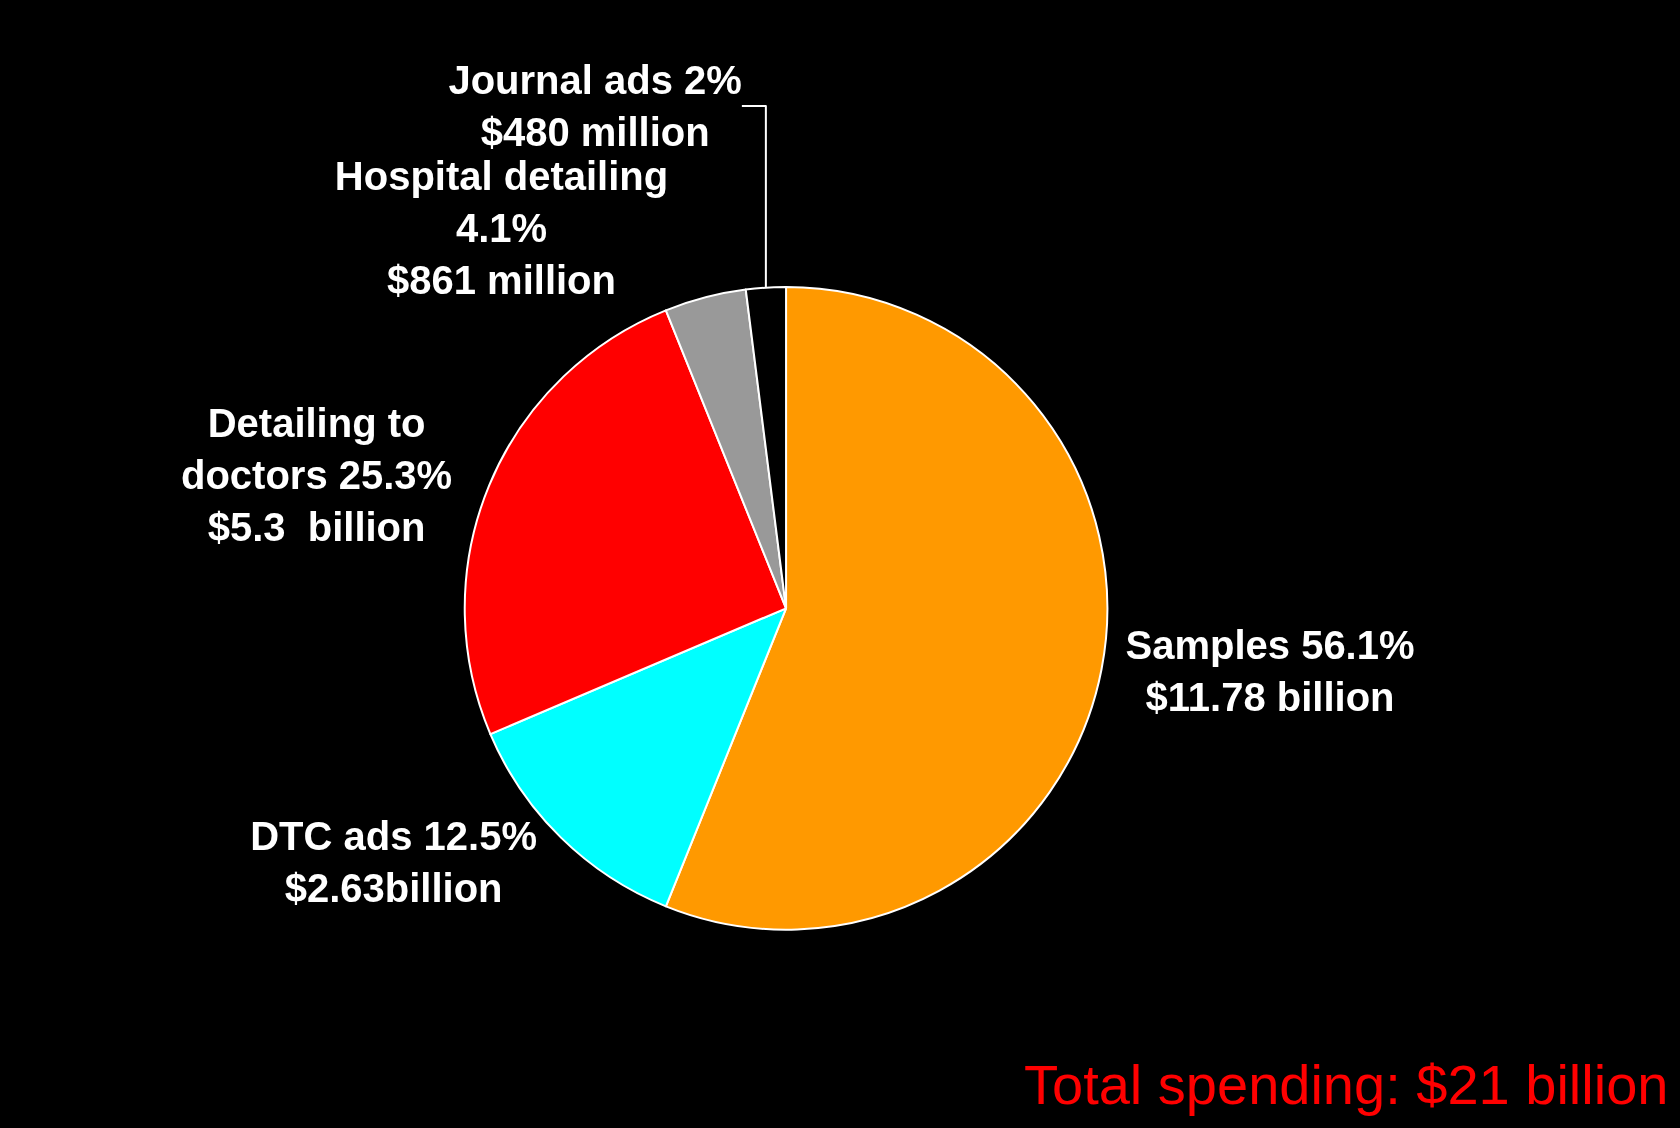  I want to click on slice-label: Detailing to doctors 25.3% $5.3 billion, so click(316, 474).